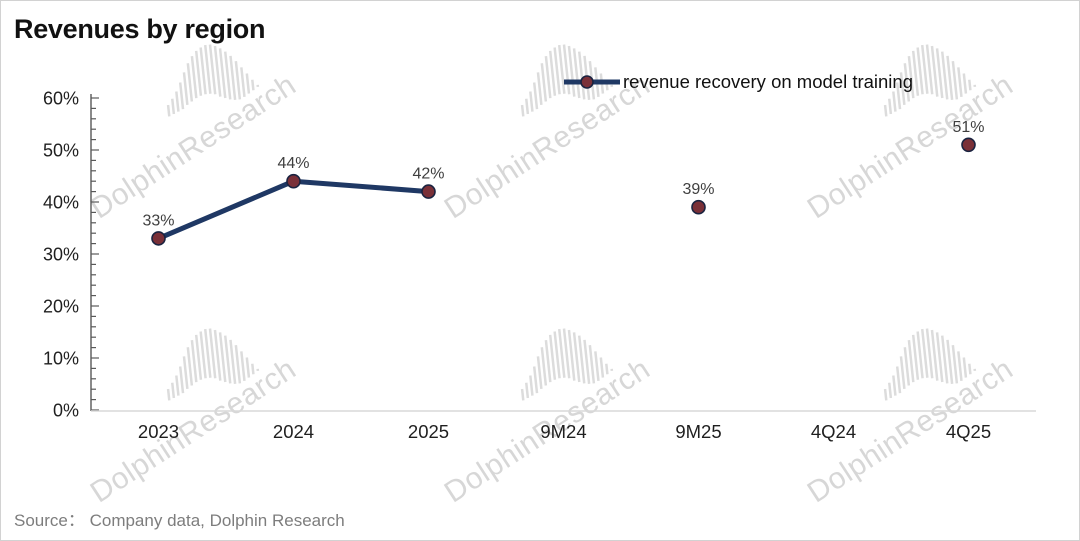 The width and height of the screenshot is (1080, 541). What do you see at coordinates (158, 220) in the screenshot?
I see `data-point-label: 33%` at bounding box center [158, 220].